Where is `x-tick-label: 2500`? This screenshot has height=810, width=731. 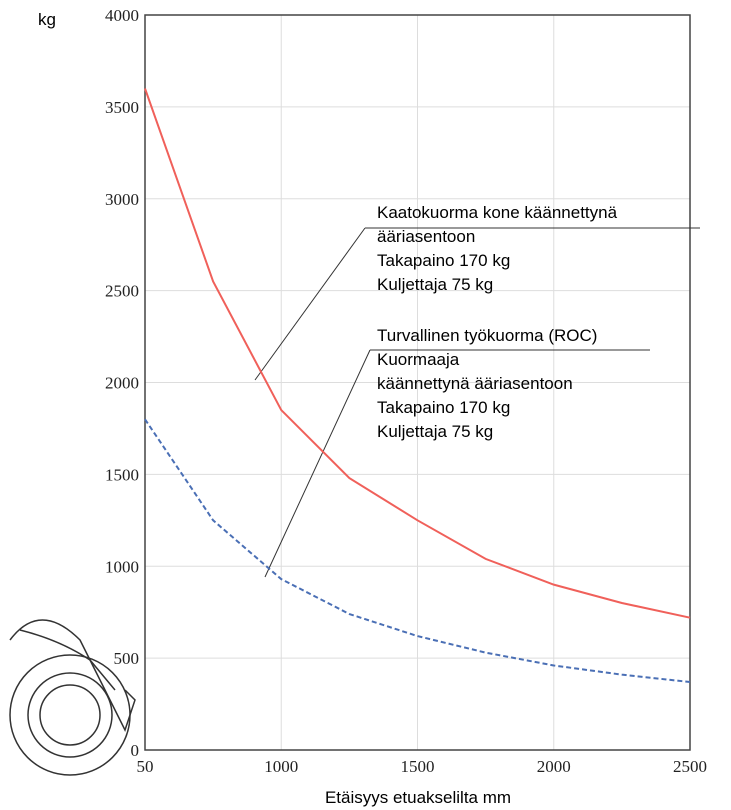
x-tick-label: 2500 is located at coordinates (690, 766).